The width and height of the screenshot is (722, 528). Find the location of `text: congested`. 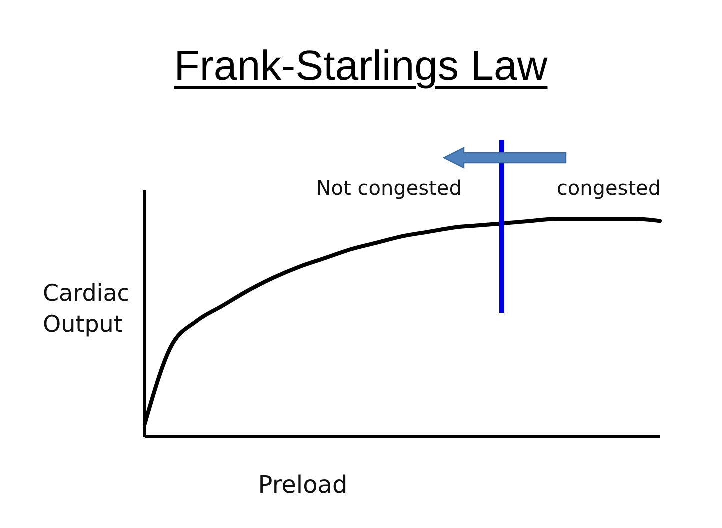

text: congested is located at coordinates (609, 188).